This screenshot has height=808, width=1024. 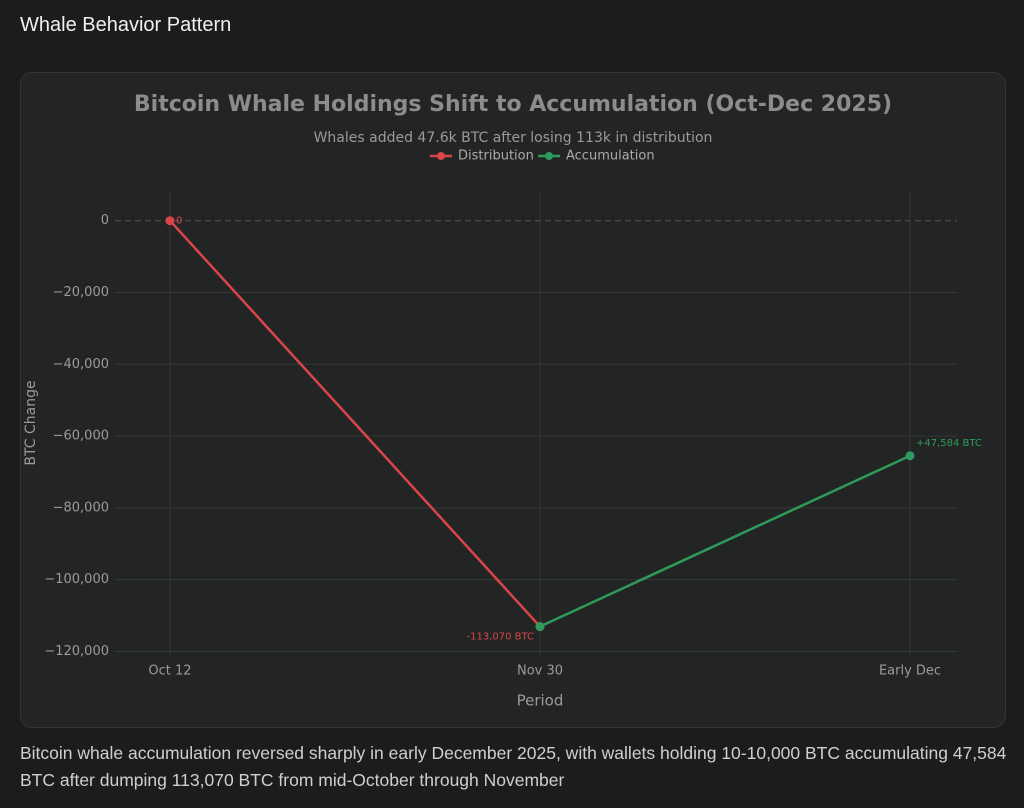 I want to click on x-tick-label: Nov 30, so click(x=540, y=671).